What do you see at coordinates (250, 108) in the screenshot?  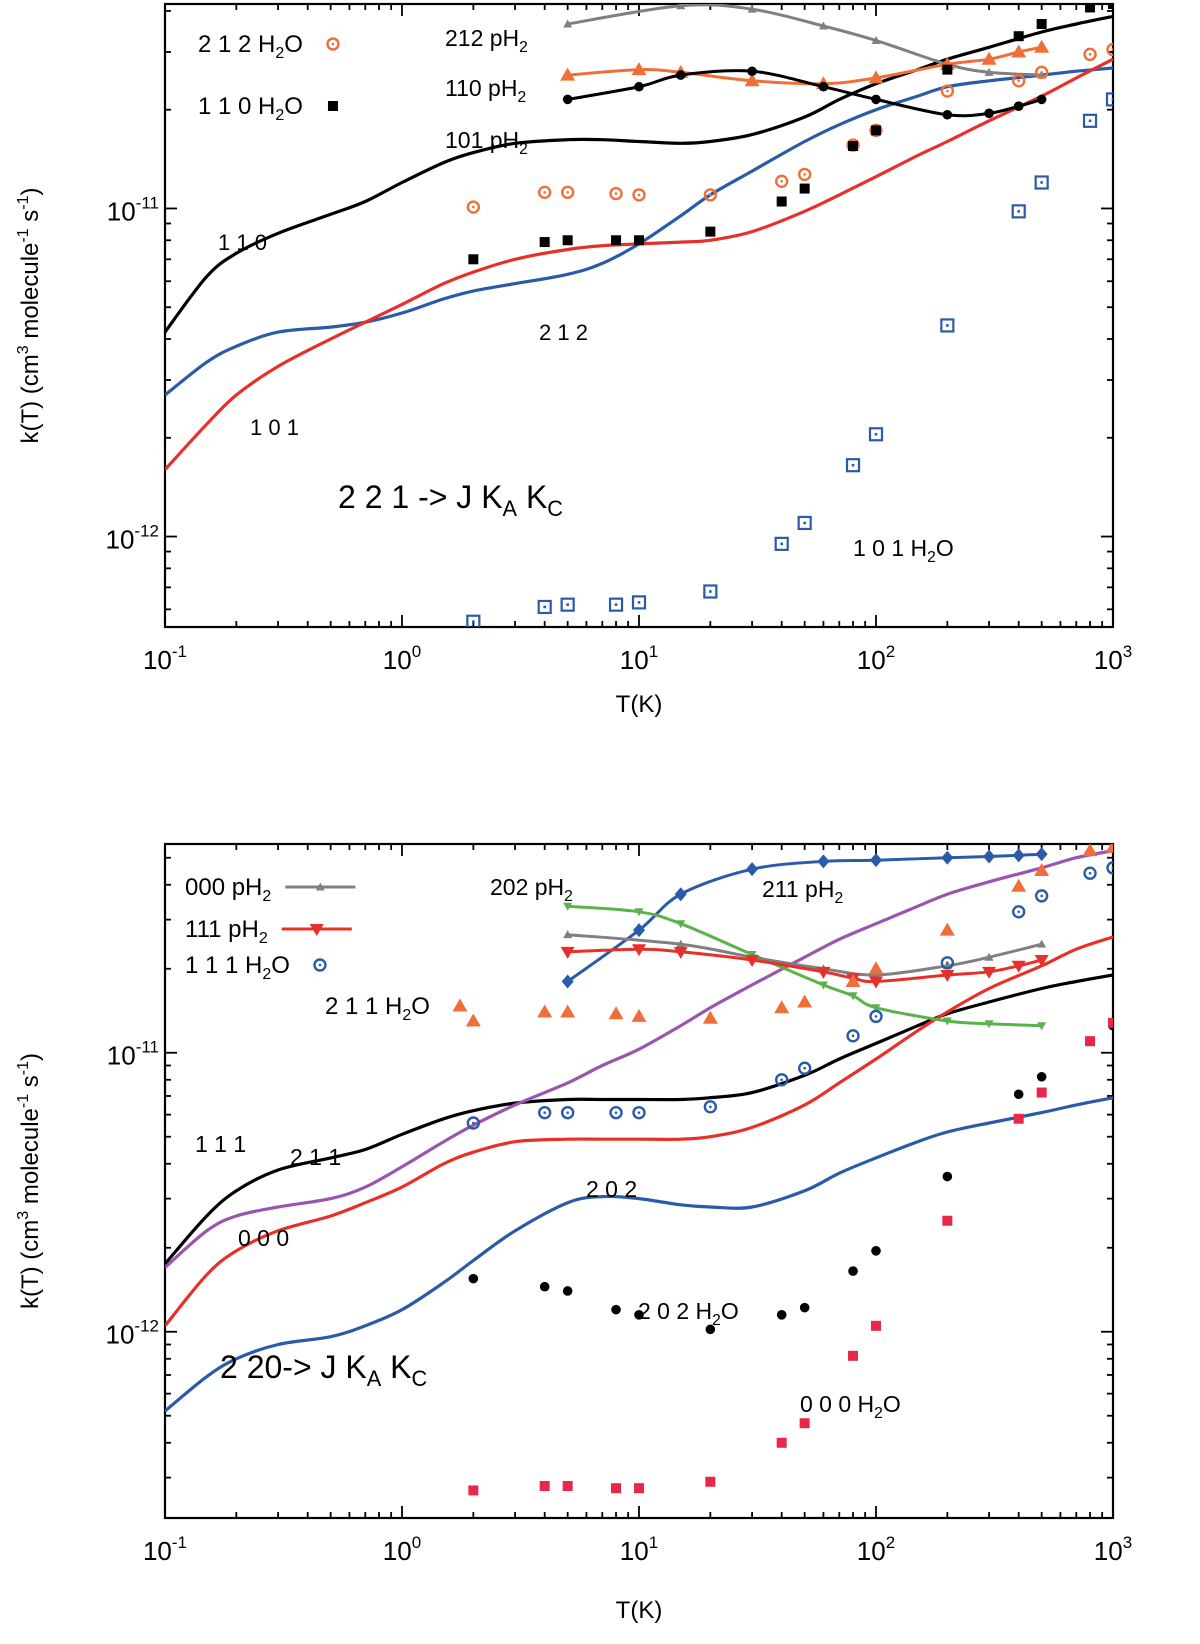 I see `legend-label: 1 1 0 H2O` at bounding box center [250, 108].